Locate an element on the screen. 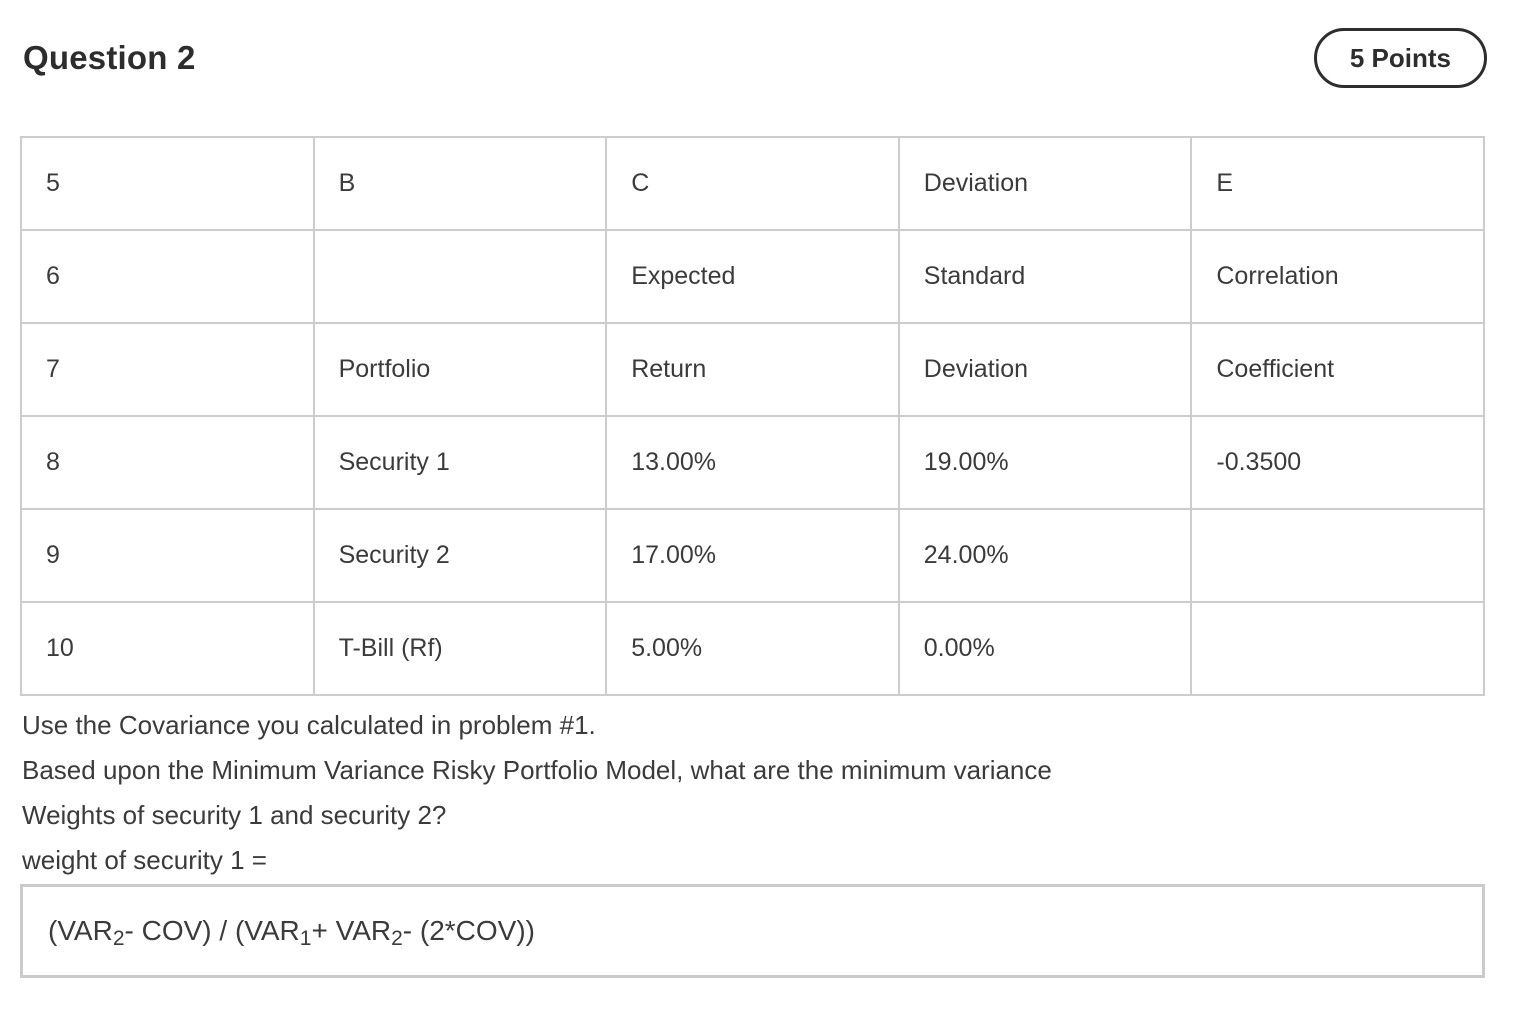 The image size is (1524, 1024). table-cell: -0.3500 is located at coordinates (1337, 462).